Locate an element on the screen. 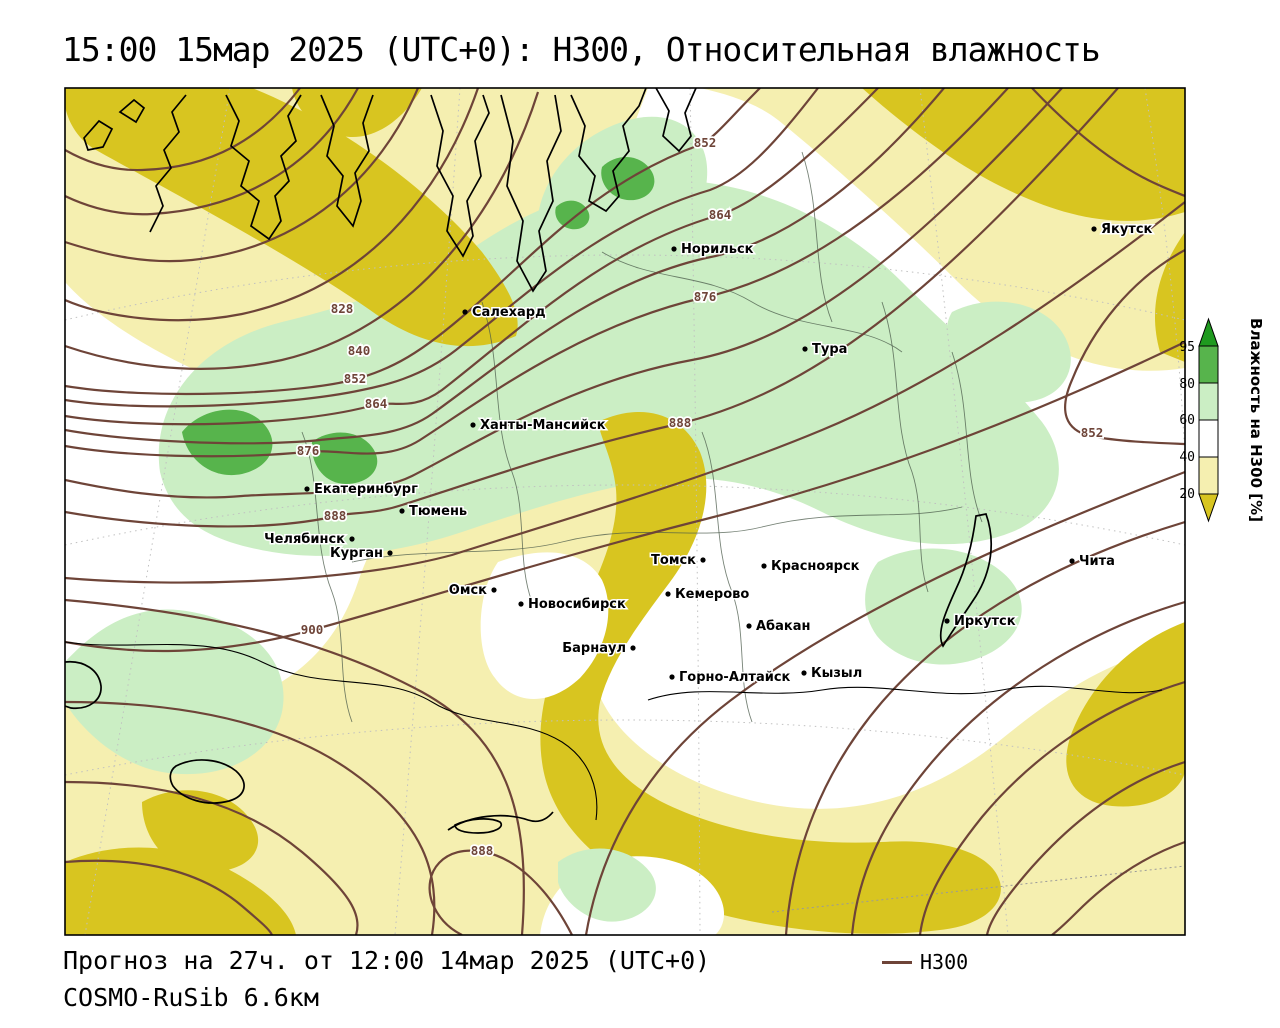  isoline-label: 828 is located at coordinates (342, 308).